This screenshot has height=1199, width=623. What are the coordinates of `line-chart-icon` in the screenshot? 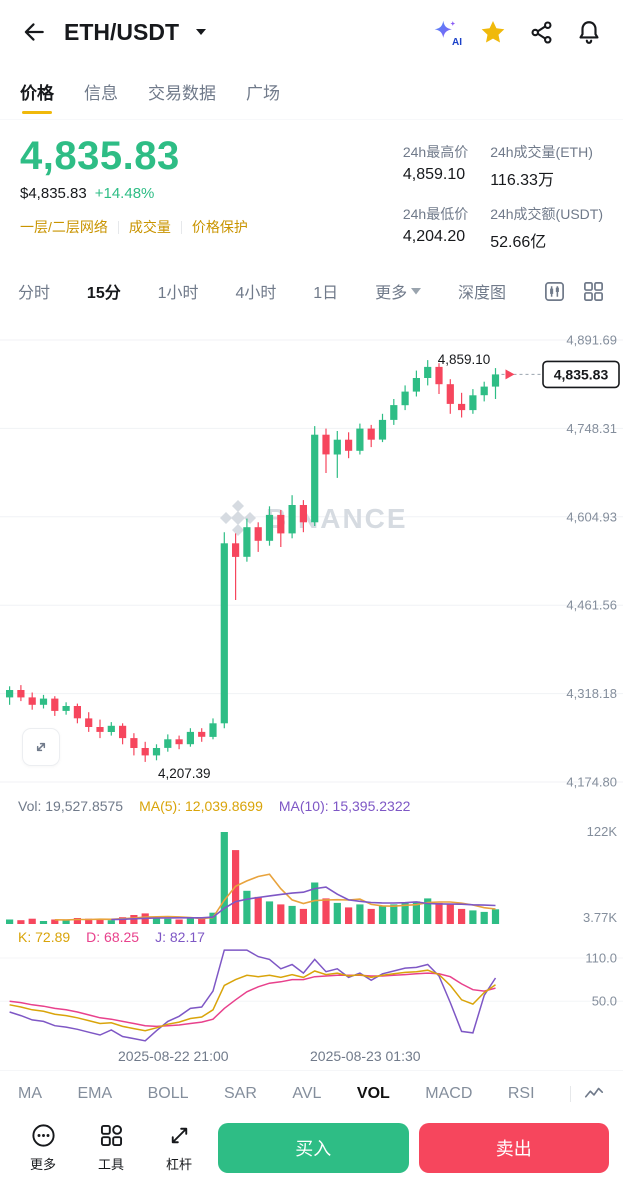 It's located at (594, 1092).